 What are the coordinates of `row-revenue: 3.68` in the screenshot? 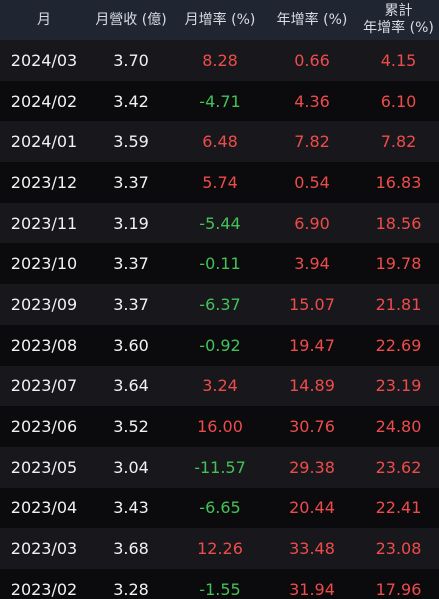 It's located at (131, 549).